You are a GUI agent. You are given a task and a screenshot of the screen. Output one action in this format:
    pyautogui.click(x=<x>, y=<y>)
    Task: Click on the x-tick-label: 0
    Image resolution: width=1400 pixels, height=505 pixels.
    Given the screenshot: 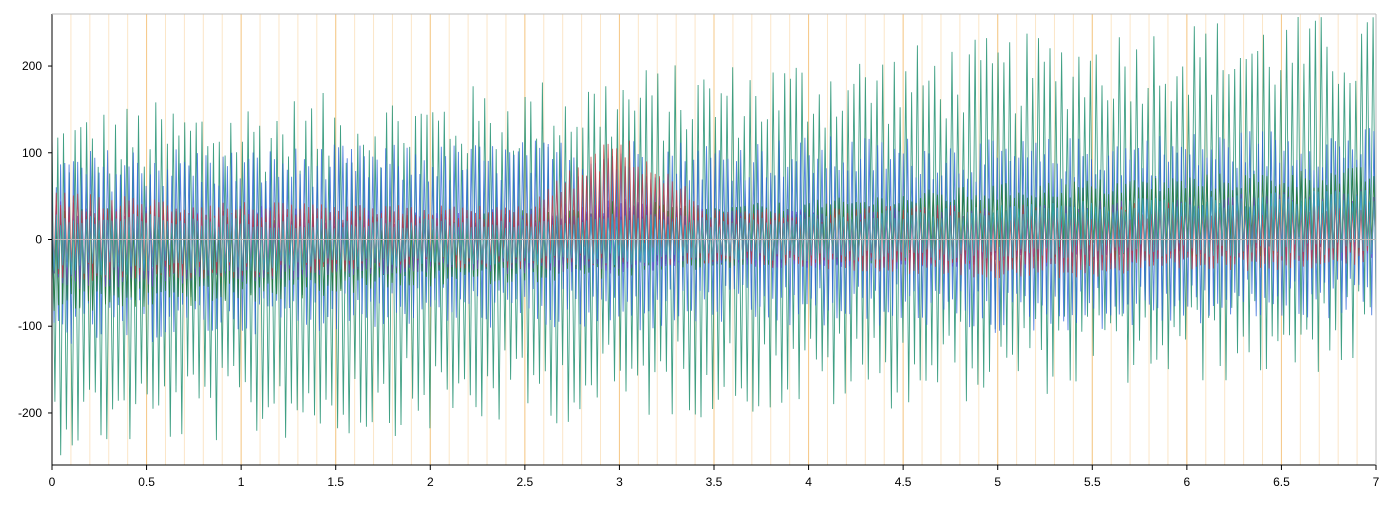 What is the action you would take?
    pyautogui.click(x=52, y=482)
    